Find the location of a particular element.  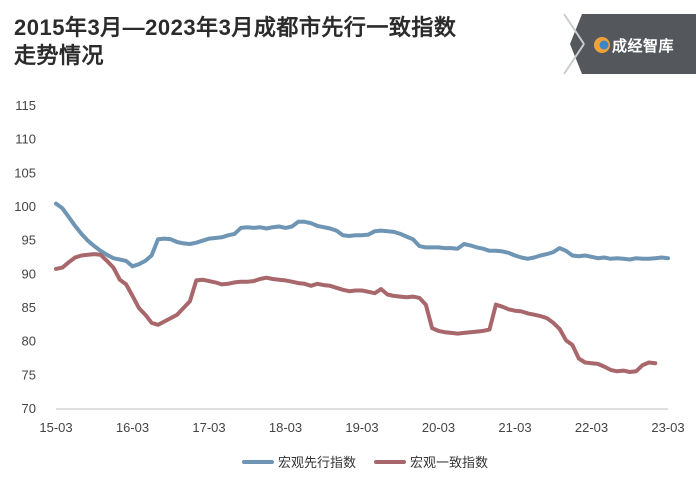

legend-label: 宏观一致指数 is located at coordinates (449, 462).